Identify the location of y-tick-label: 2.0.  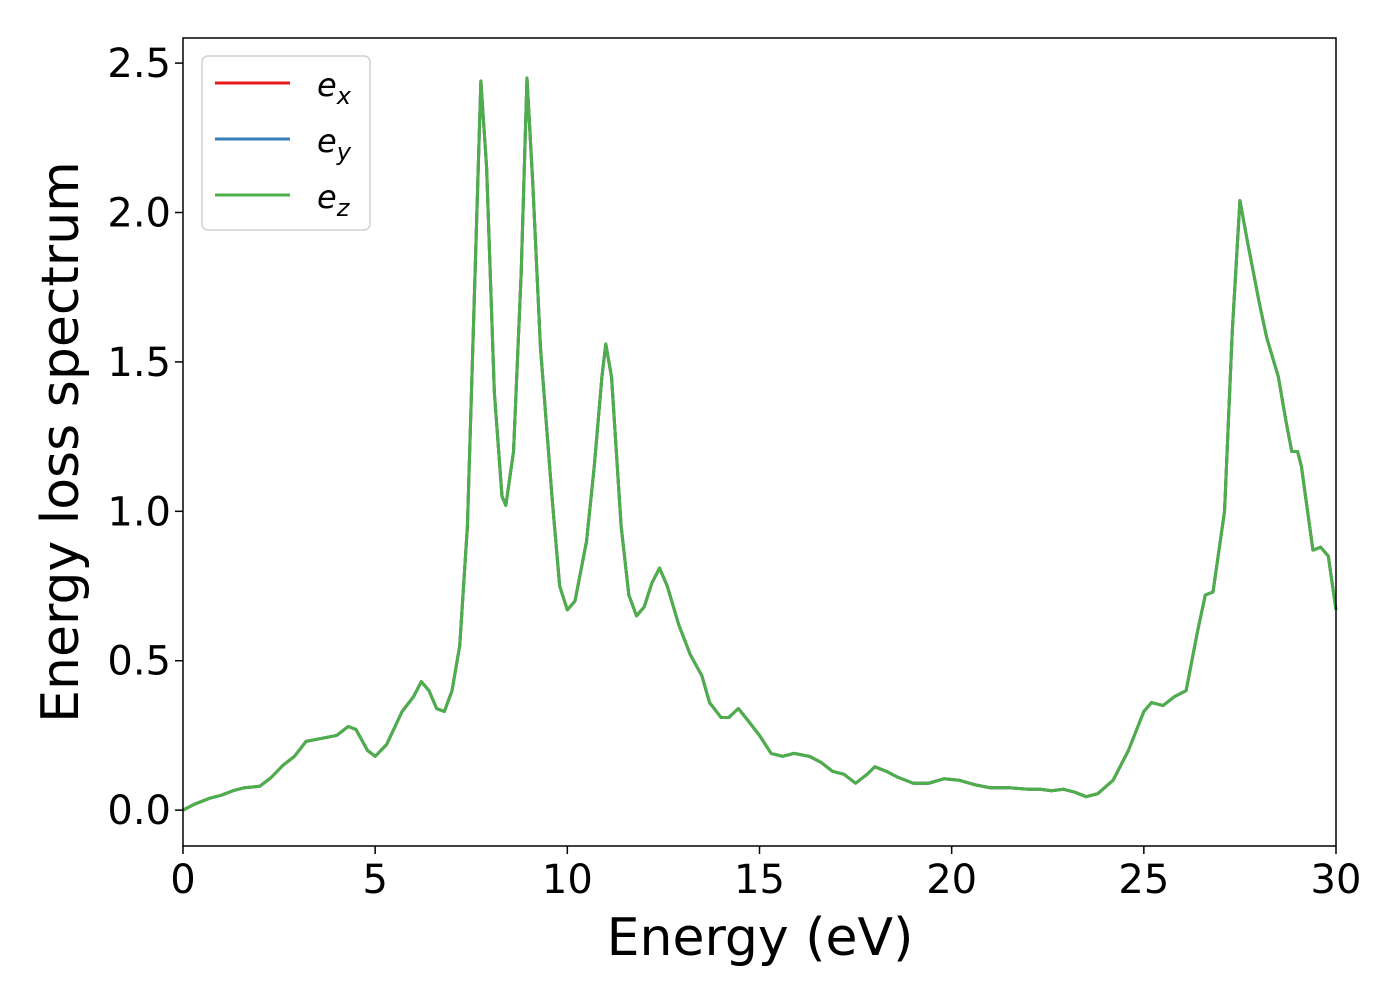
(139, 214).